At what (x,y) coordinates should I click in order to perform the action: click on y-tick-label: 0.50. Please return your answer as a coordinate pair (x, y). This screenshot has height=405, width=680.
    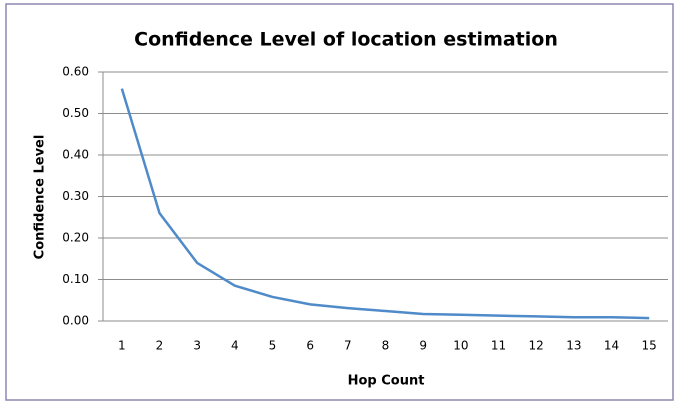
    Looking at the image, I should click on (75, 113).